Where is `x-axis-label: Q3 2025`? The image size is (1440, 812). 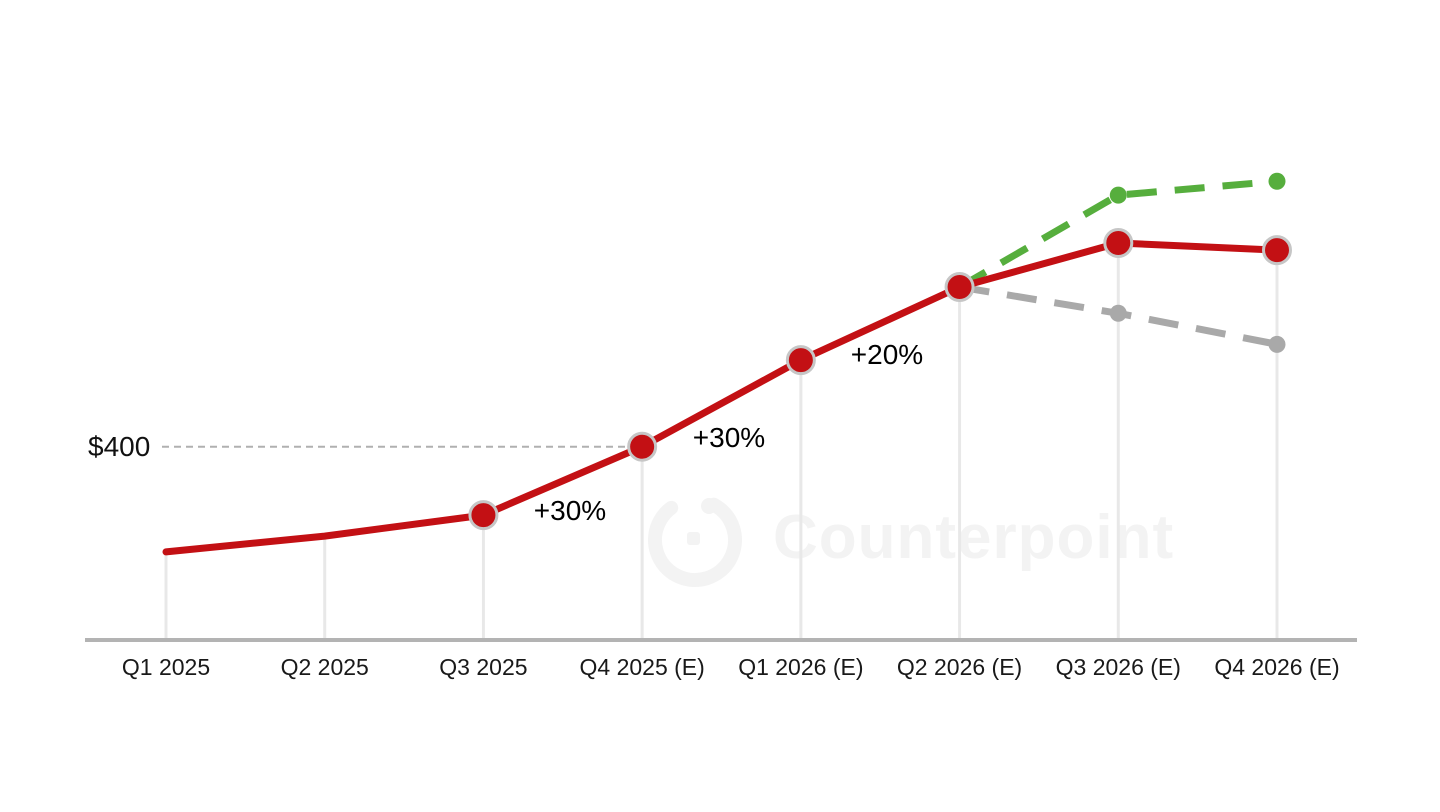 x-axis-label: Q3 2025 is located at coordinates (483, 667).